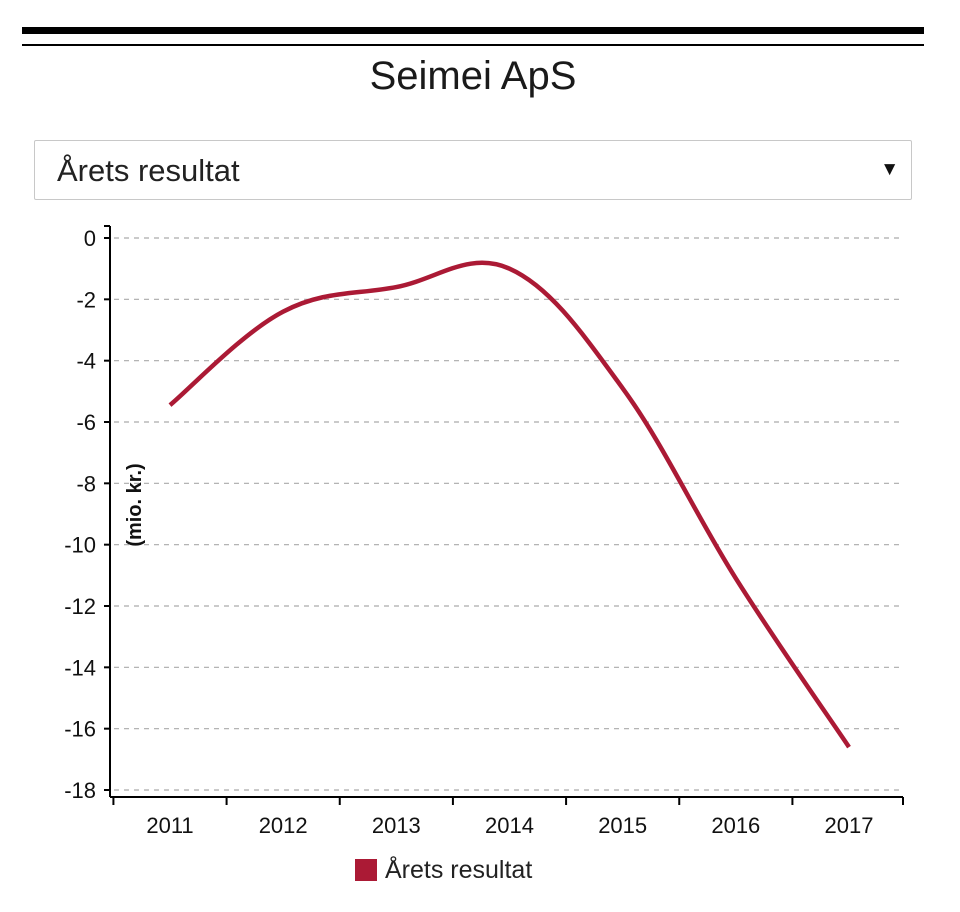 This screenshot has height=912, width=960. Describe the element at coordinates (459, 869) in the screenshot. I see `legend-label: Årets resultat` at that location.